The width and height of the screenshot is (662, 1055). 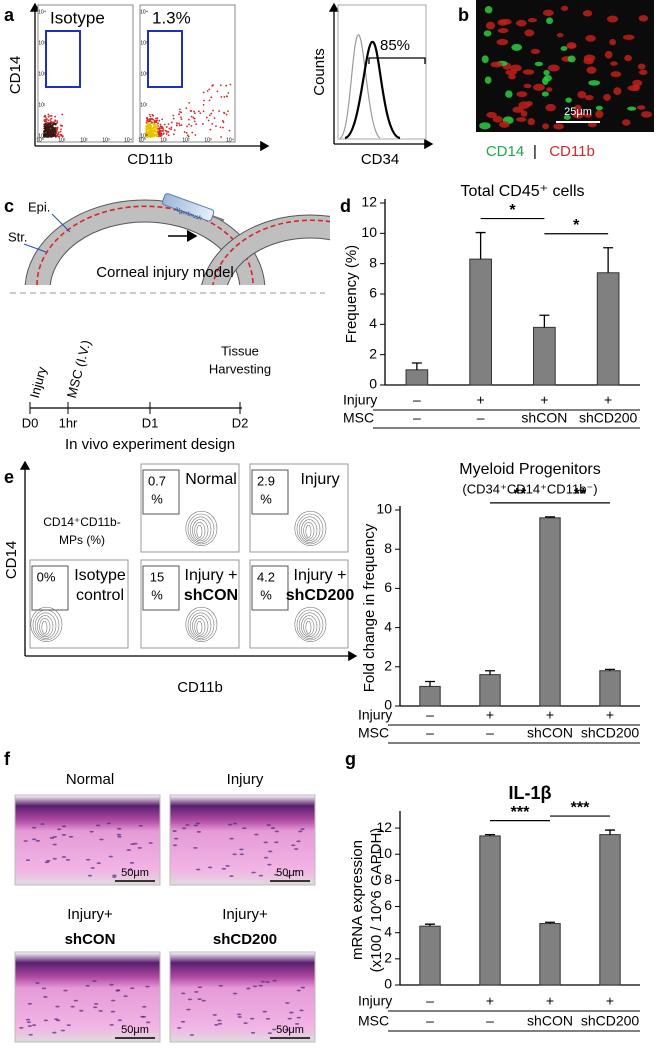 I want to click on y-tick-label: 10, so click(x=384, y=853).